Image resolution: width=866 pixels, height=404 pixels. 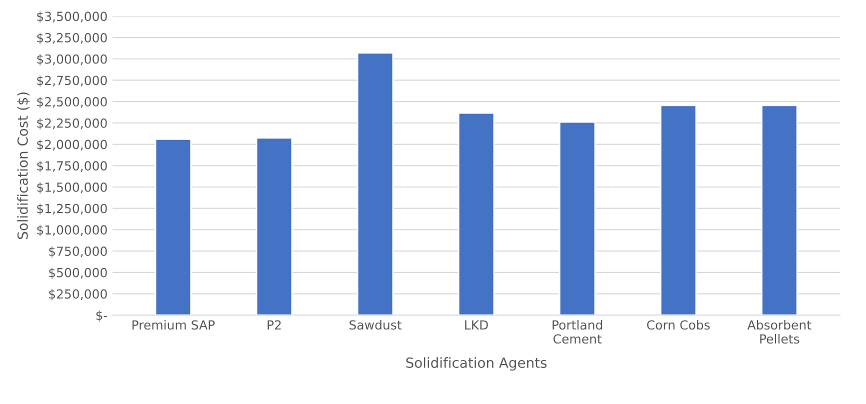 I want to click on y-tick-label: $1,250,000, so click(x=72, y=209).